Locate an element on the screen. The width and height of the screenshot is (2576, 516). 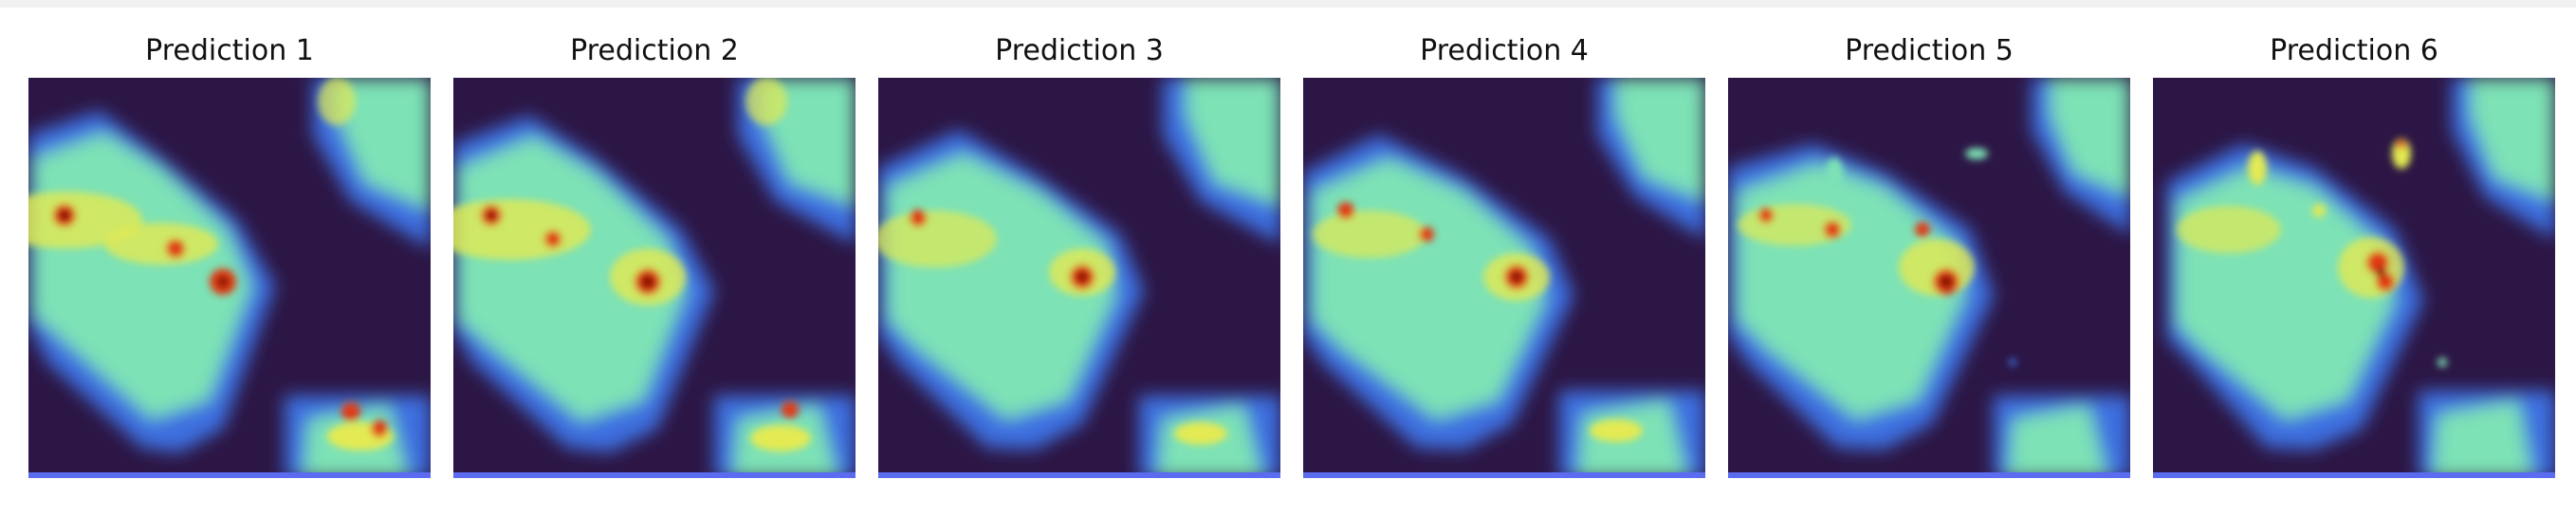
top-strip is located at coordinates (1288, 4).